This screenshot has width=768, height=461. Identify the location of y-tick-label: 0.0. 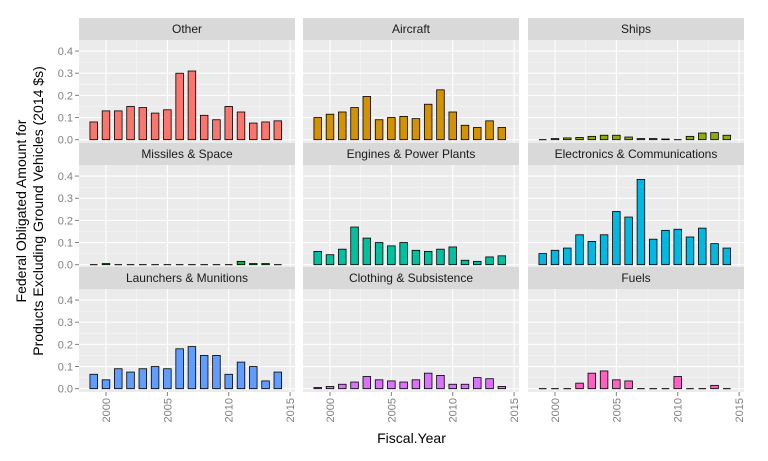
(65, 390).